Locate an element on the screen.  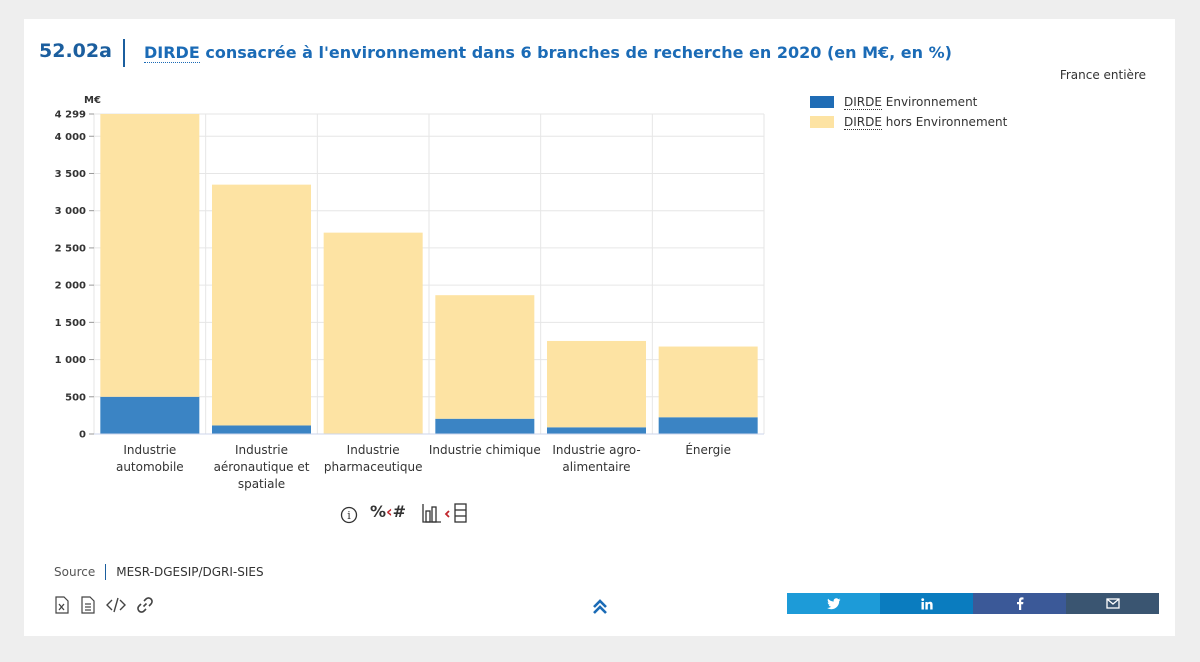
bar-chart-icon is located at coordinates (431, 513).